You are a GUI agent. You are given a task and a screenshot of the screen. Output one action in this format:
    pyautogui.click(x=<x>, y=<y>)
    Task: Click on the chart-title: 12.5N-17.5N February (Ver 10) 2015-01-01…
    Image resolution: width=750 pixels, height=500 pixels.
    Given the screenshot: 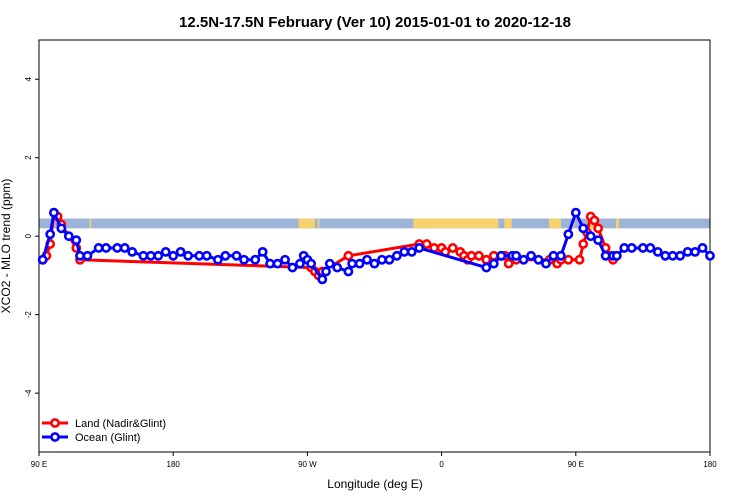 What is the action you would take?
    pyautogui.click(x=375, y=22)
    